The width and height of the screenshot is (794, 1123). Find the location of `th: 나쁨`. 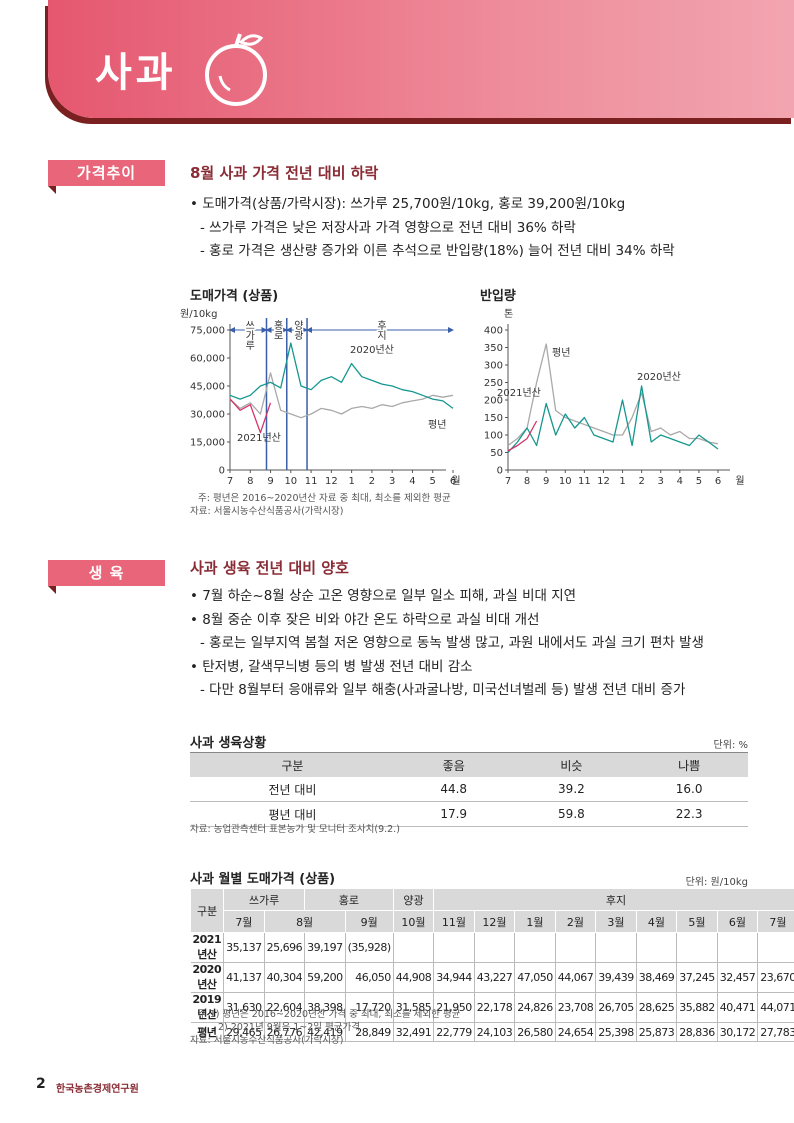

th: 나쁨 is located at coordinates (689, 764).